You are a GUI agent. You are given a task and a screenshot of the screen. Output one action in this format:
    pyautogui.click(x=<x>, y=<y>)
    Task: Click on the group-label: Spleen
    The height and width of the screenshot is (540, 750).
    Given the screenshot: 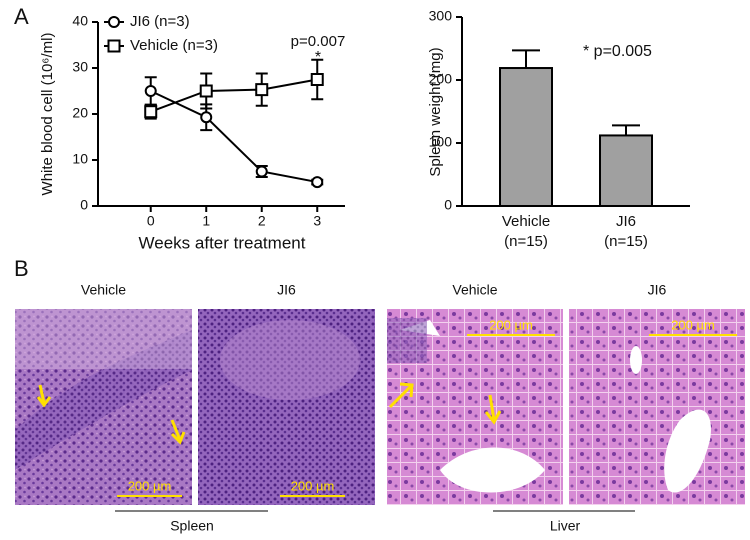 What is the action you would take?
    pyautogui.click(x=192, y=526)
    